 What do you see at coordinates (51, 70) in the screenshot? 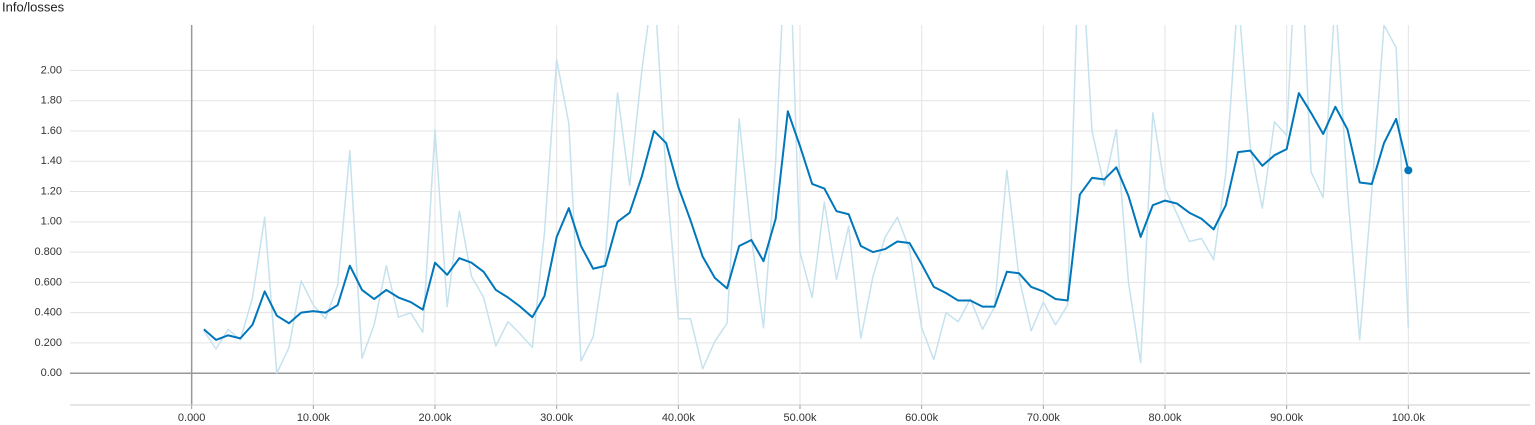
I see `y-tick-label: 2.00` at bounding box center [51, 70].